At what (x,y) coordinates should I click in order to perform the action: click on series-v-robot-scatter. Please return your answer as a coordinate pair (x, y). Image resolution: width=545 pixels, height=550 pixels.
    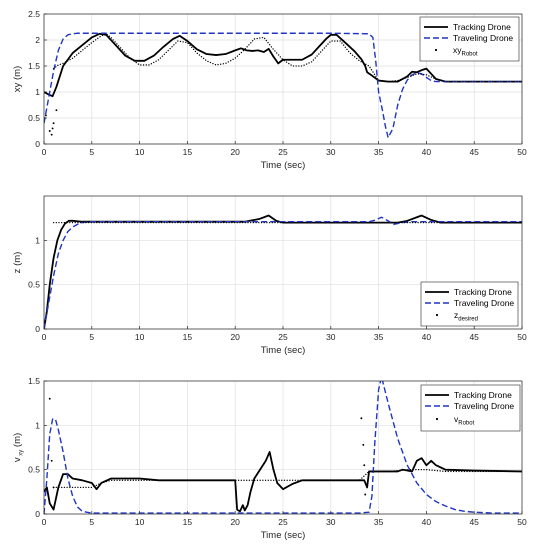
    Looking at the image, I should click on (207, 446).